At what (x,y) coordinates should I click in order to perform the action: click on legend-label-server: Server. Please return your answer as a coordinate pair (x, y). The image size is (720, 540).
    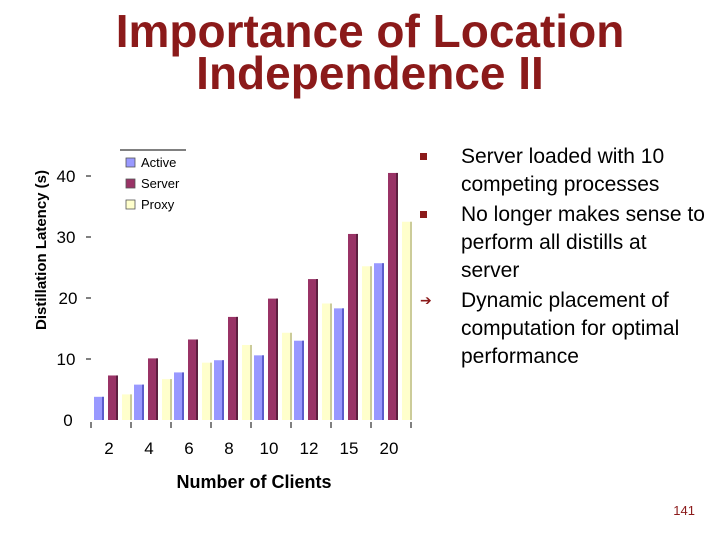
    Looking at the image, I should click on (160, 183).